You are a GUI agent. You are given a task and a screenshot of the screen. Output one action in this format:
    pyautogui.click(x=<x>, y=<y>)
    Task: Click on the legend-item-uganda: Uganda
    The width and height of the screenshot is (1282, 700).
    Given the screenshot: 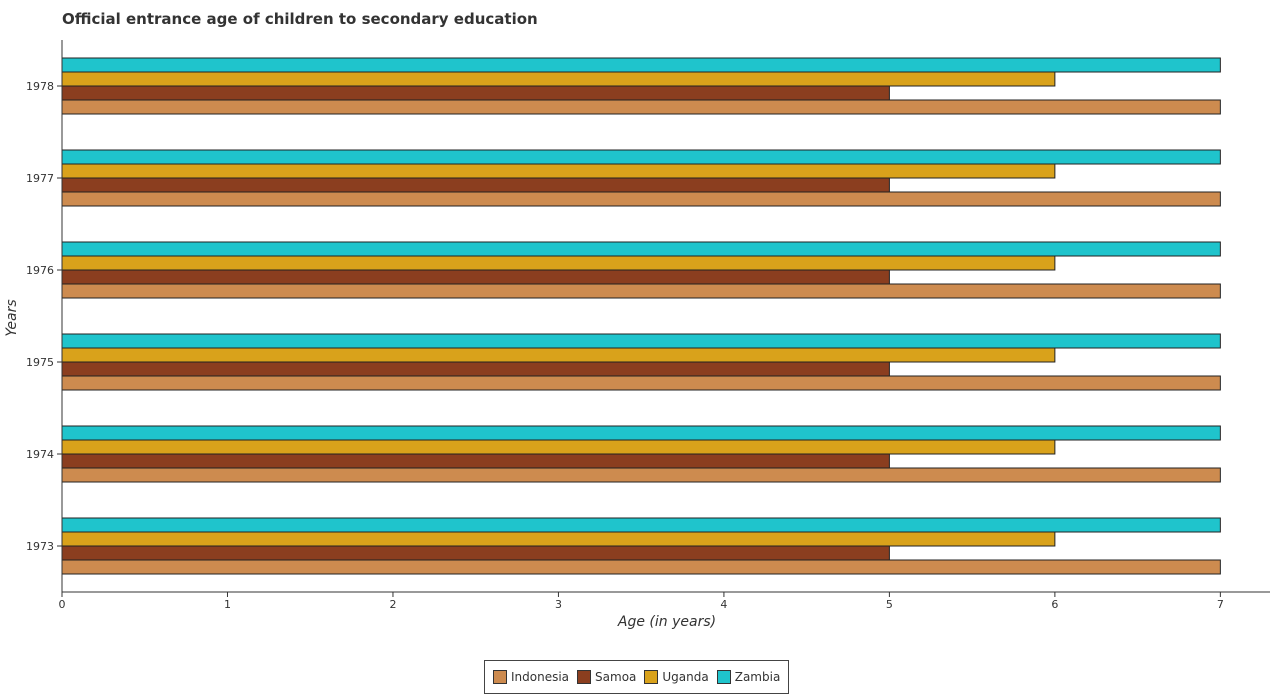 What is the action you would take?
    pyautogui.click(x=676, y=677)
    